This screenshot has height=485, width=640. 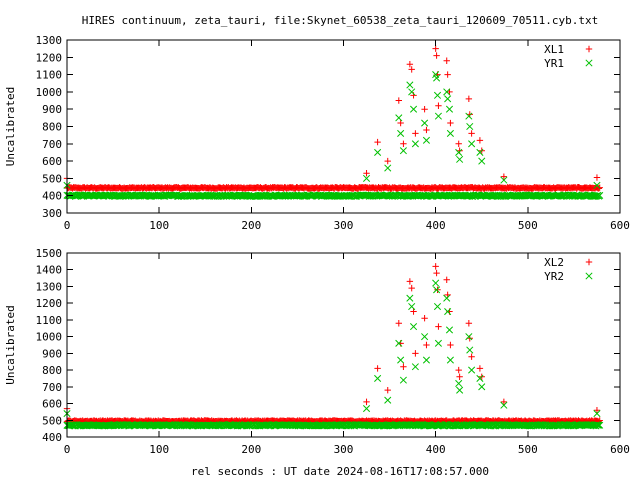 I want to click on y-tick-label: 400, so click(x=52, y=196).